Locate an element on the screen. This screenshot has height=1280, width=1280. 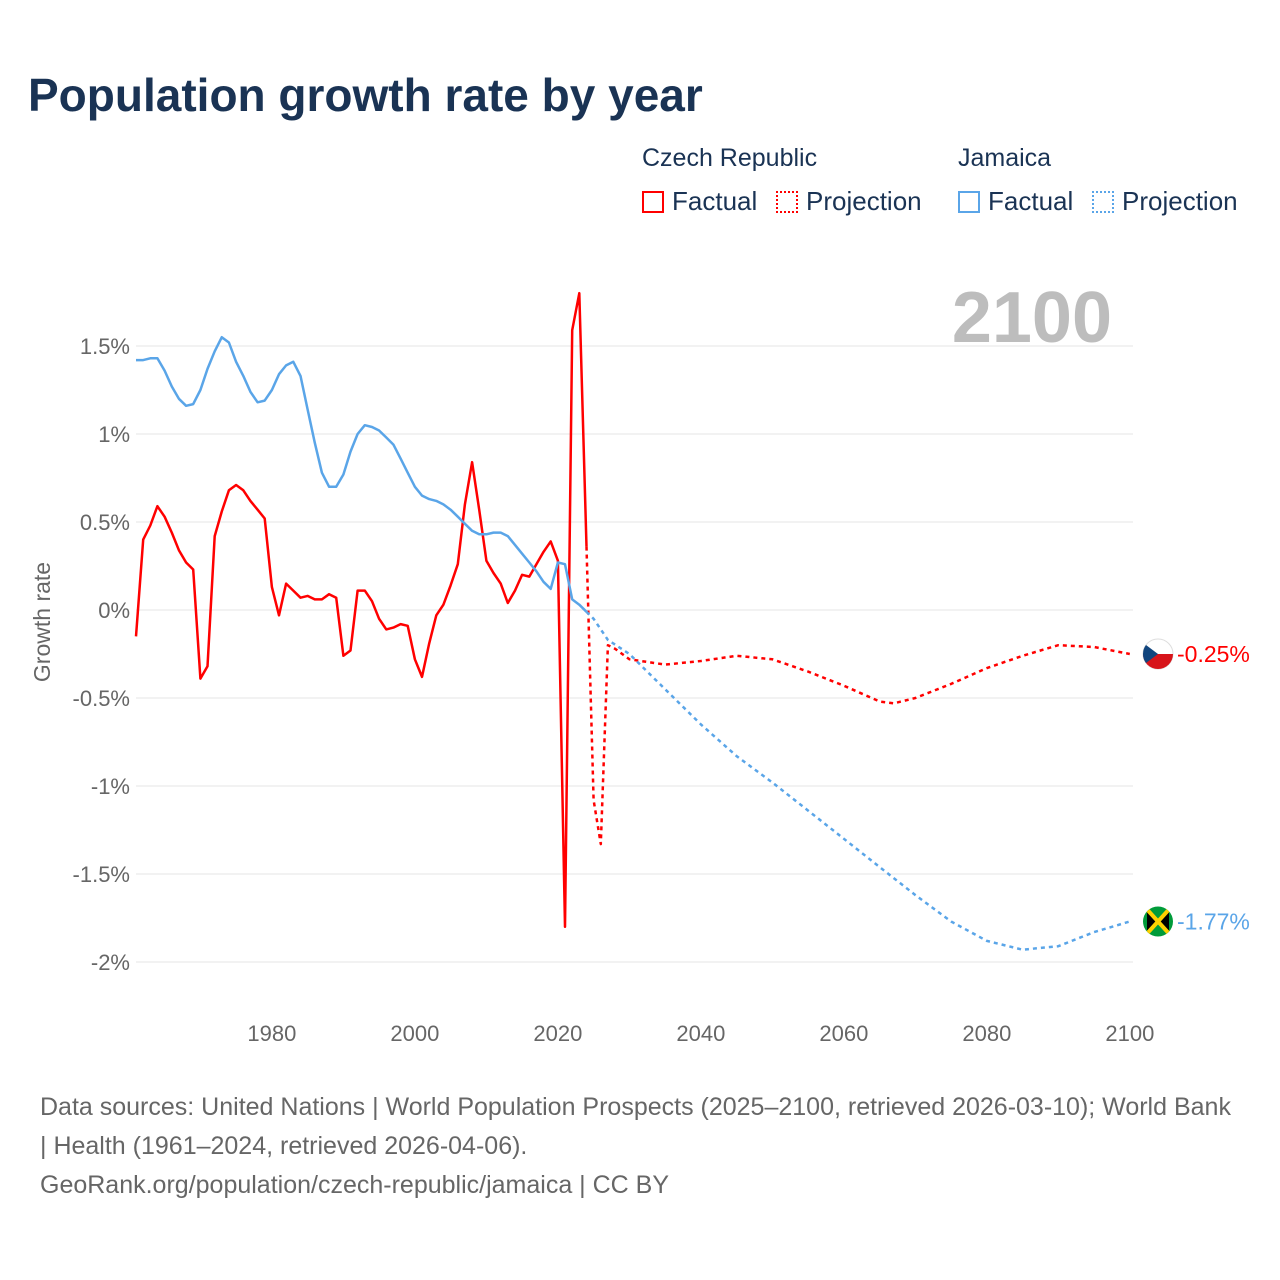
x-tick-label: 2080 is located at coordinates (986, 1033).